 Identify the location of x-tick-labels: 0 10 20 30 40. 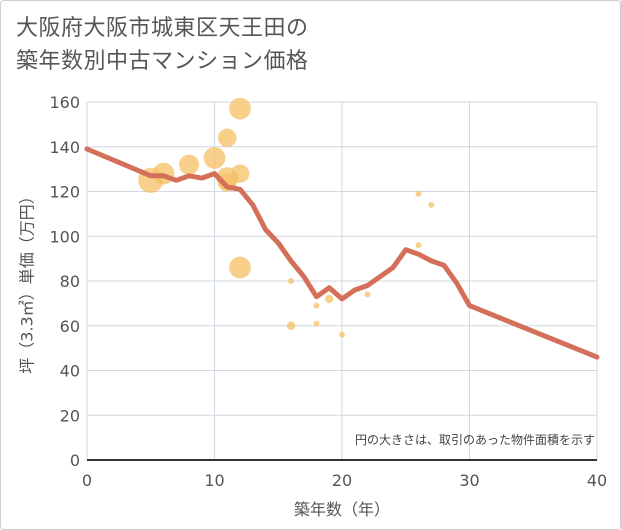
(344, 480).